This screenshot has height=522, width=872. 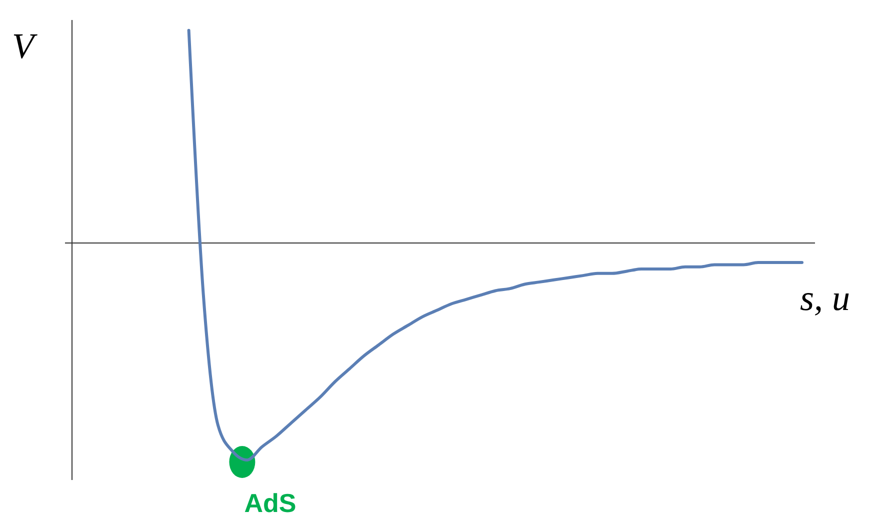 I want to click on x-axis-title: s, u, so click(x=825, y=298).